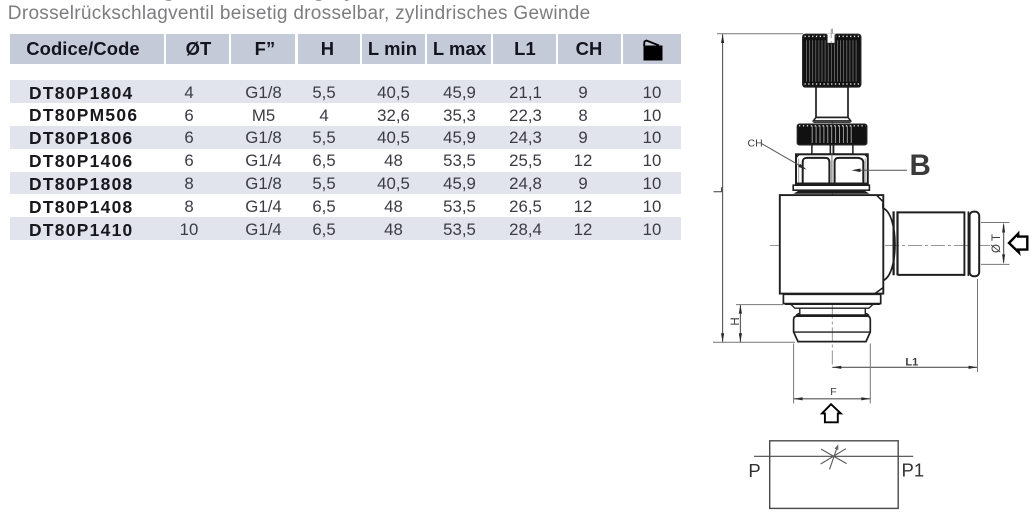 This screenshot has height=524, width=1036. Describe the element at coordinates (997, 243) in the screenshot. I see `svg-text: Ø T` at that location.